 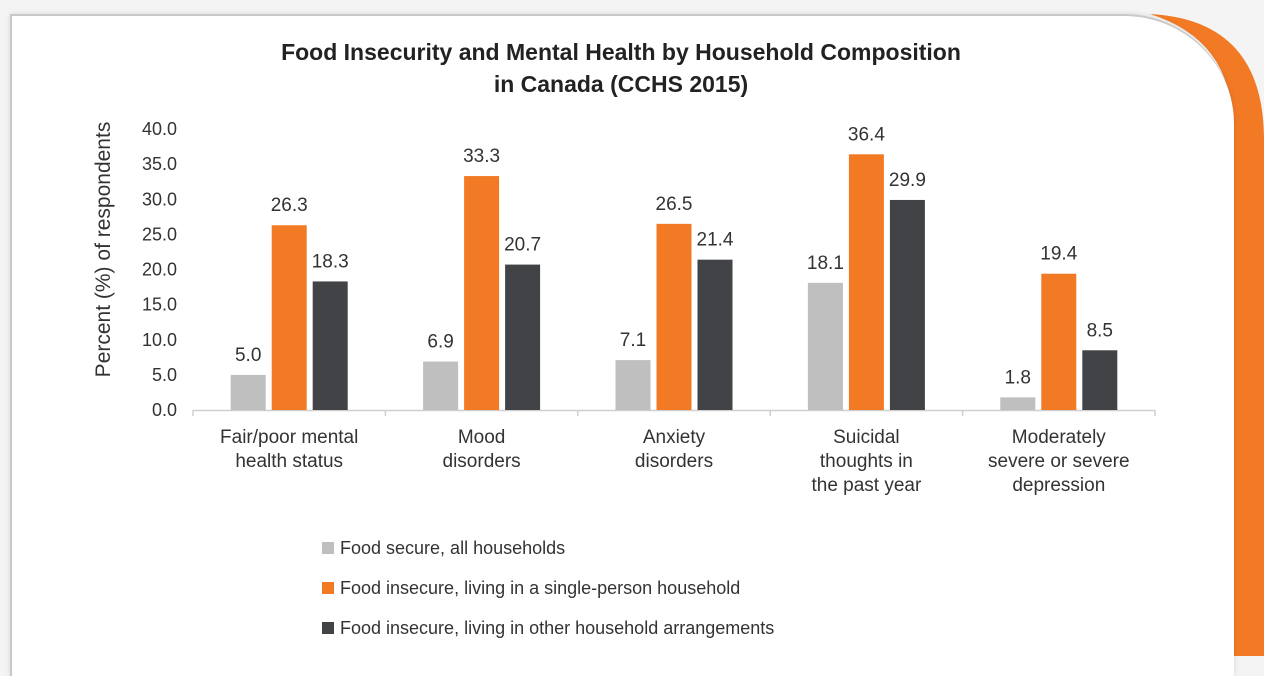 What do you see at coordinates (621, 84) in the screenshot?
I see `chart-title-line-2: in Canada (CCHS 2015)` at bounding box center [621, 84].